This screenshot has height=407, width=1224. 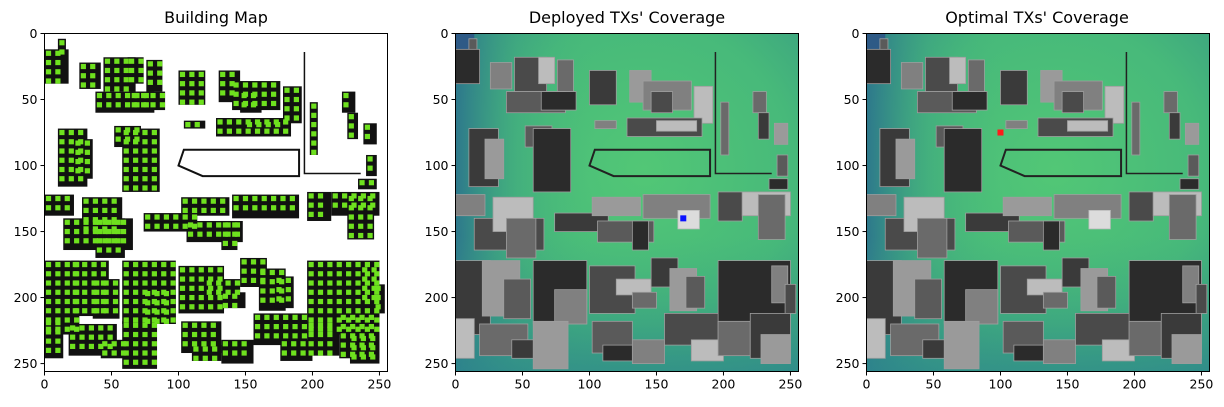 I want to click on building-outline, so click(x=1154, y=113).